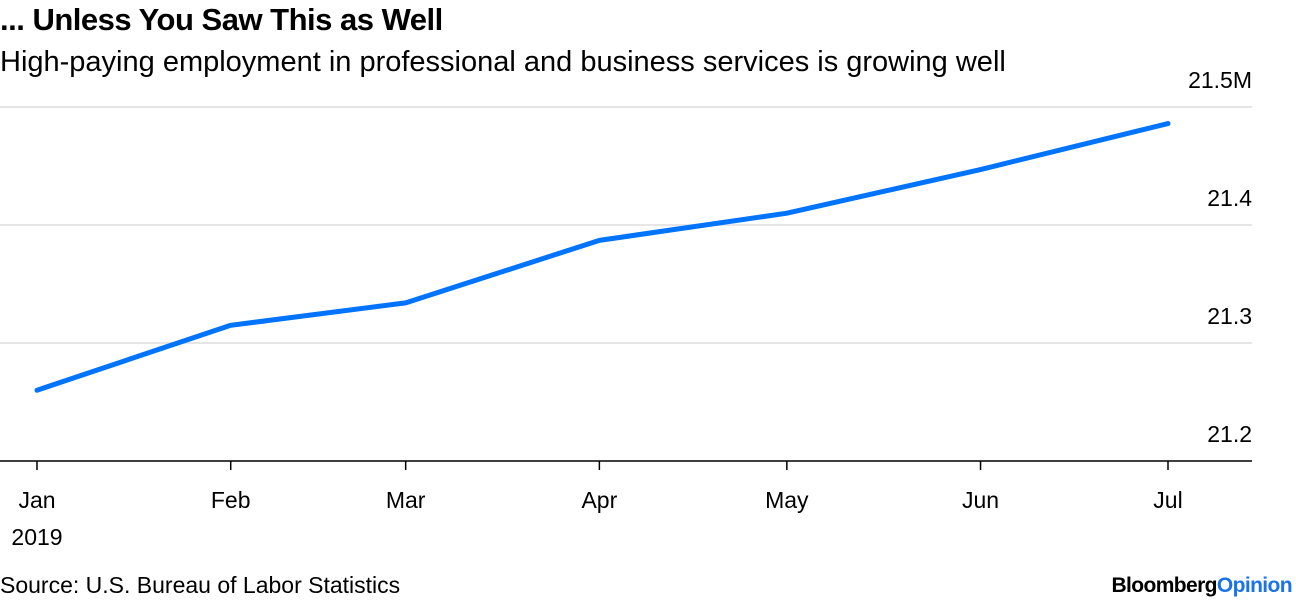 This screenshot has height=602, width=1296. I want to click on y-tick-label: 21.5M, so click(1220, 80).